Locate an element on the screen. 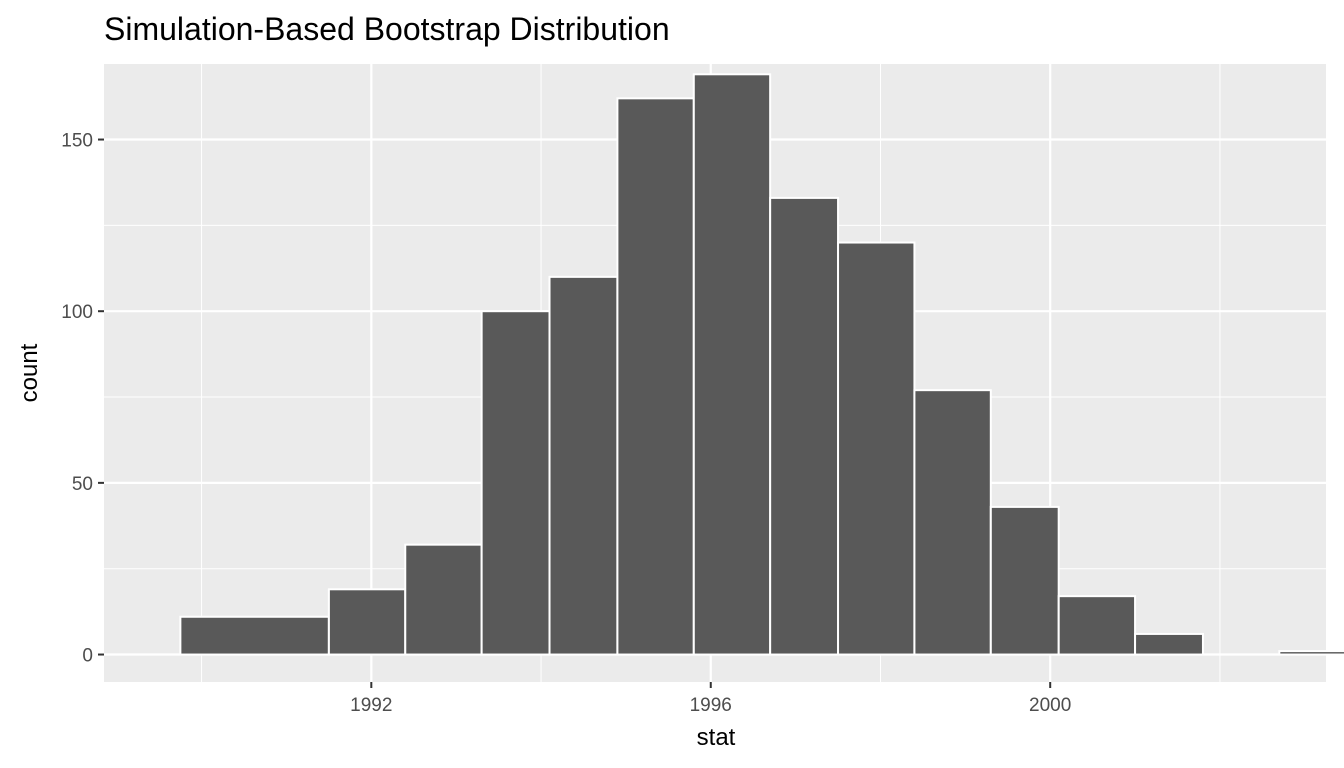 Image resolution: width=1344 pixels, height=768 pixels. y-tick-label: 0 is located at coordinates (87, 656).